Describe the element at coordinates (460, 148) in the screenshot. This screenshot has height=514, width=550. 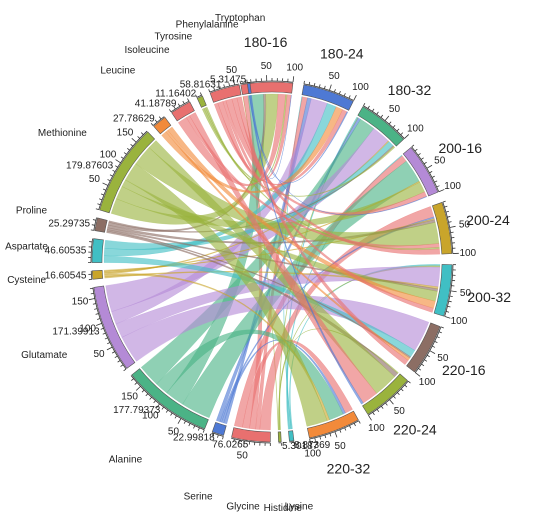
I see `group-label-200-16: 200-16` at that location.